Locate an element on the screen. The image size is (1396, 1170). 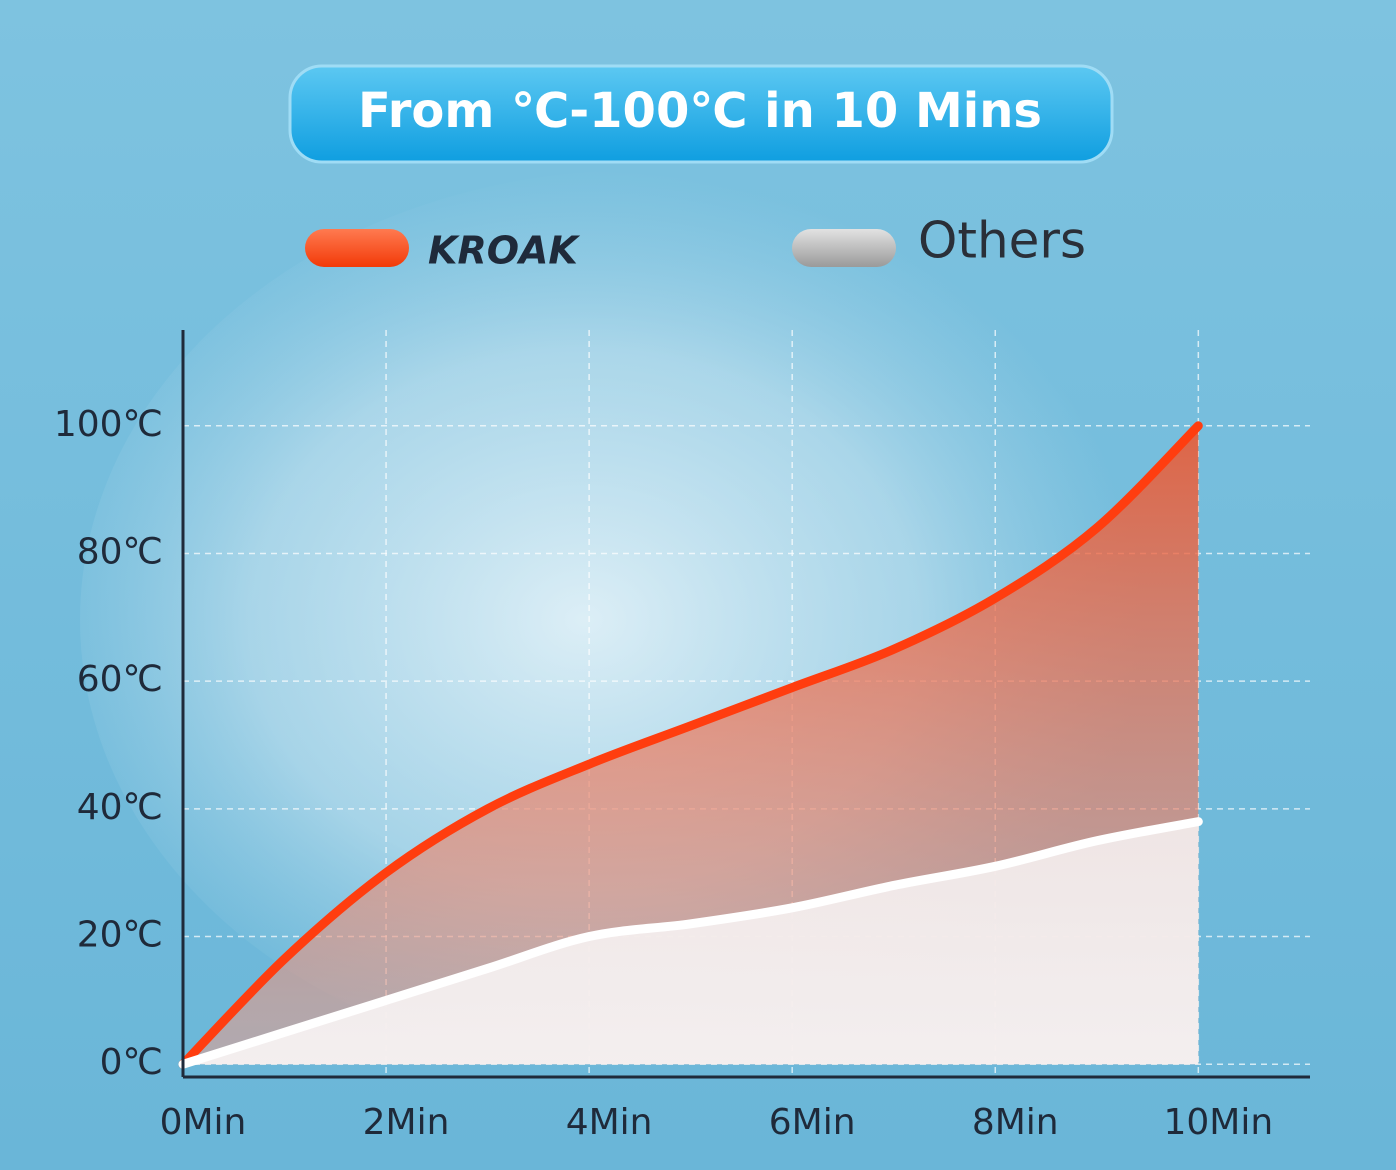
chart-title: From ℃-100℃ in 10 Mins is located at coordinates (700, 111).